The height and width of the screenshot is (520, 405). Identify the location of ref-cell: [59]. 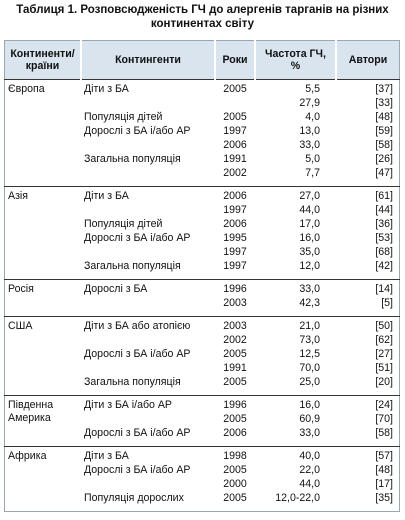
(384, 131).